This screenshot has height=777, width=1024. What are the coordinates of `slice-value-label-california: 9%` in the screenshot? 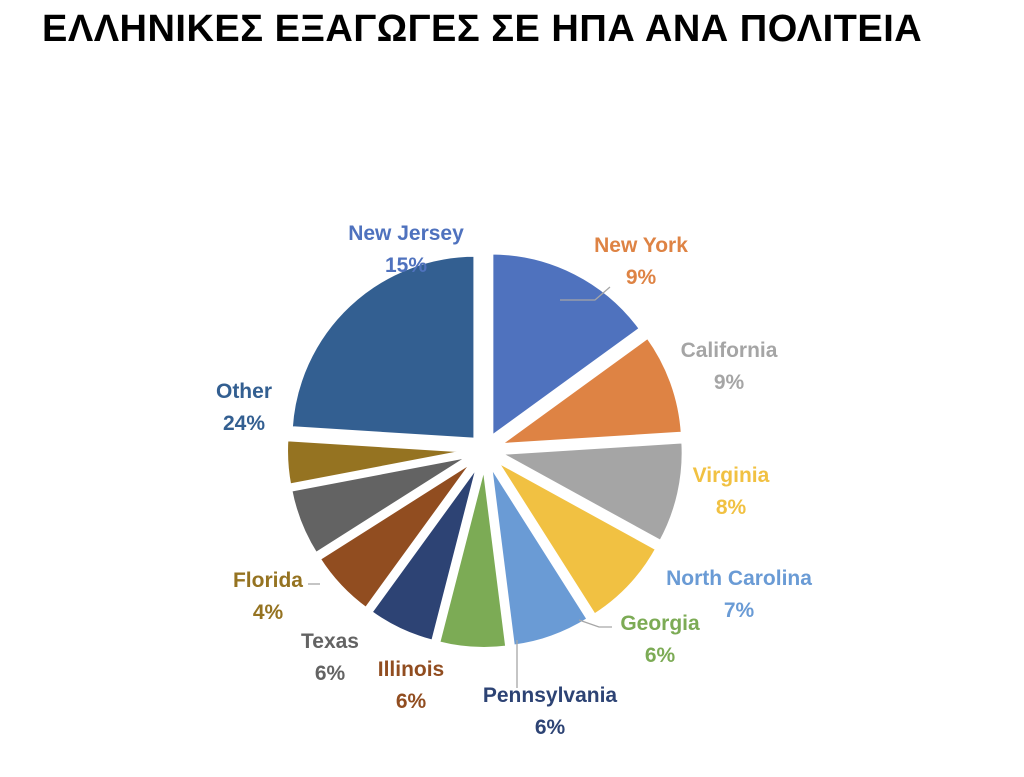 It's located at (729, 382).